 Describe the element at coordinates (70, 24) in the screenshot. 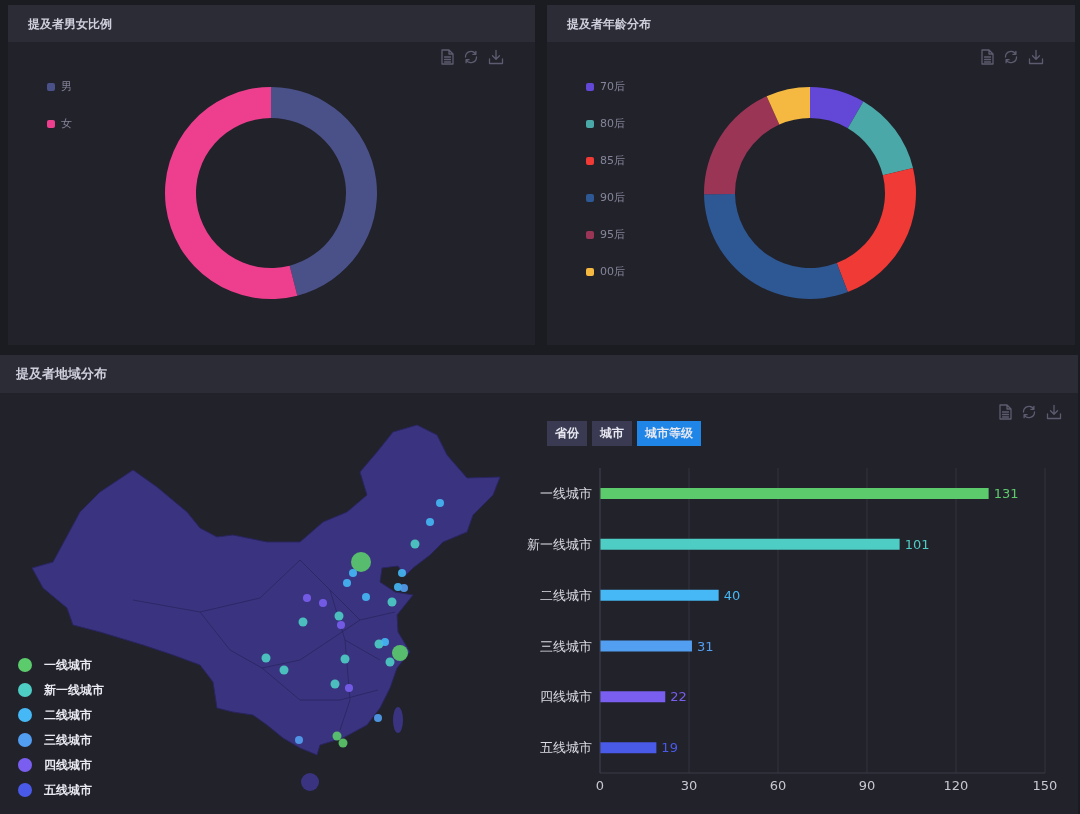

I see `chart-title: 提及者男女比例` at that location.